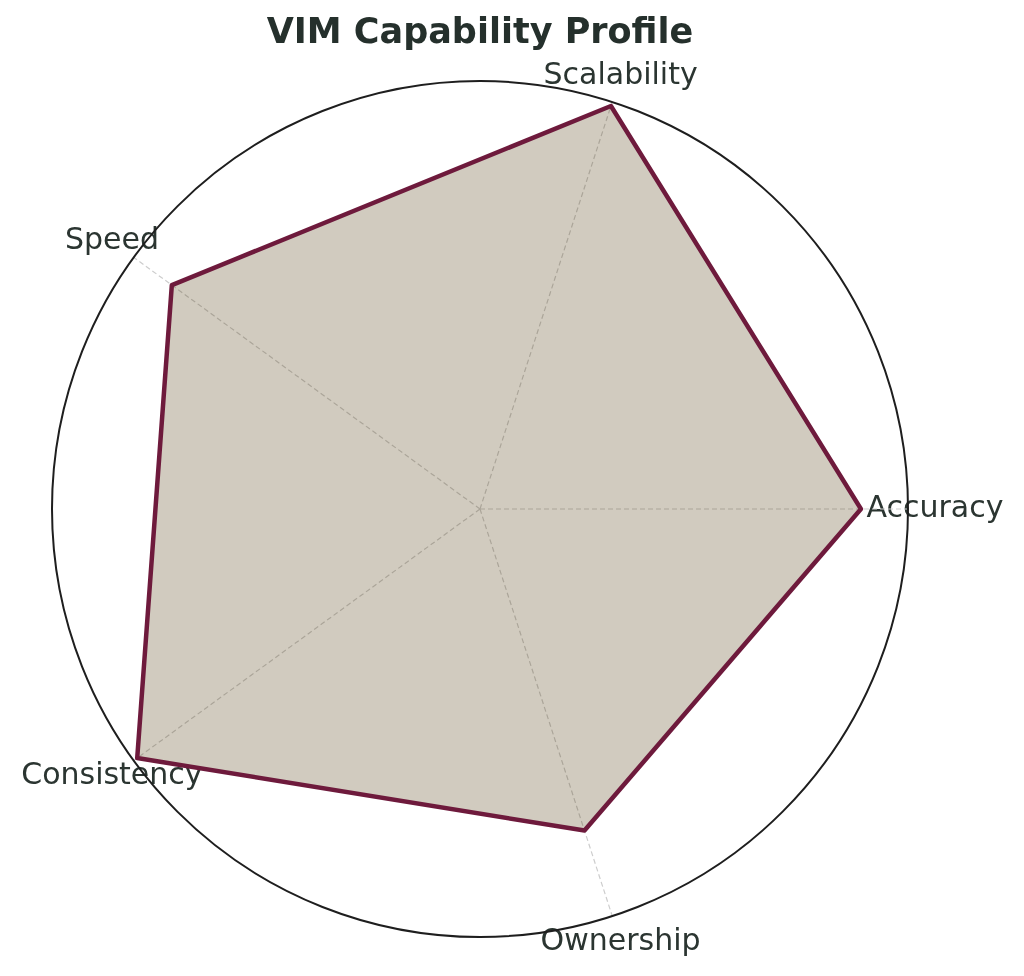 This screenshot has width=1024, height=976. Describe the element at coordinates (480, 31) in the screenshot. I see `chart-title: VIM Capability Profile` at that location.